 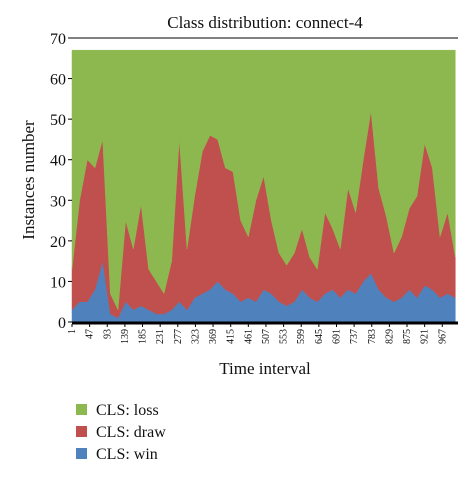 What do you see at coordinates (301, 336) in the screenshot?
I see `x-tick-label: 599` at bounding box center [301, 336].